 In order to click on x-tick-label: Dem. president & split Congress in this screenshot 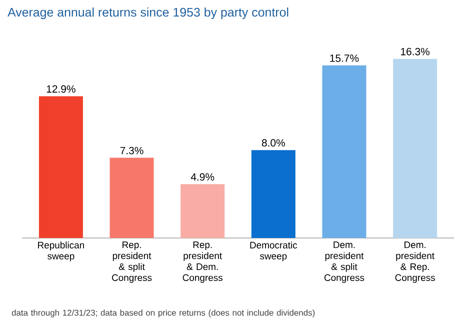, I will do `click(344, 262)`.